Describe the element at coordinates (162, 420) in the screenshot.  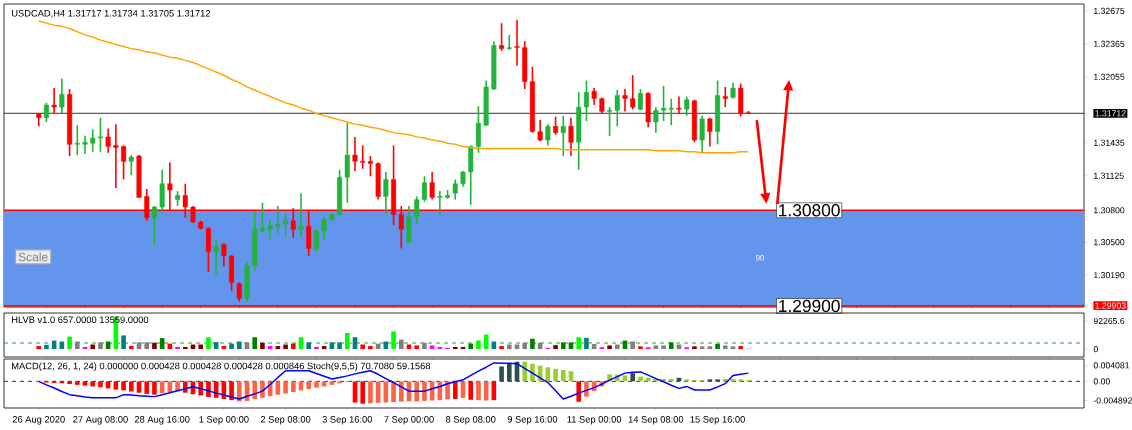
I see `x-tick-label: 28 Aug 16:00` at that location.